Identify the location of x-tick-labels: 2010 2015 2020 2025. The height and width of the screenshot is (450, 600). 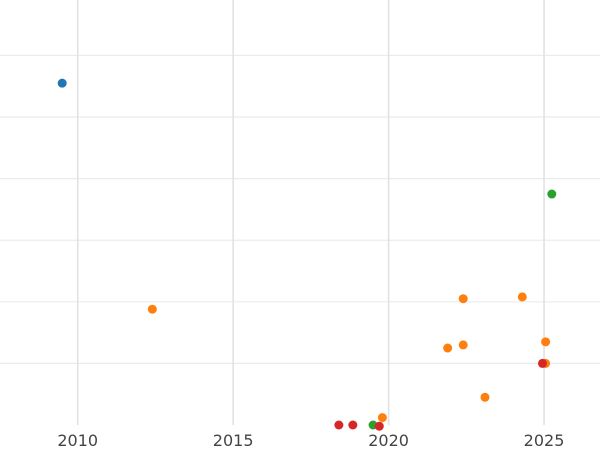
(310, 440).